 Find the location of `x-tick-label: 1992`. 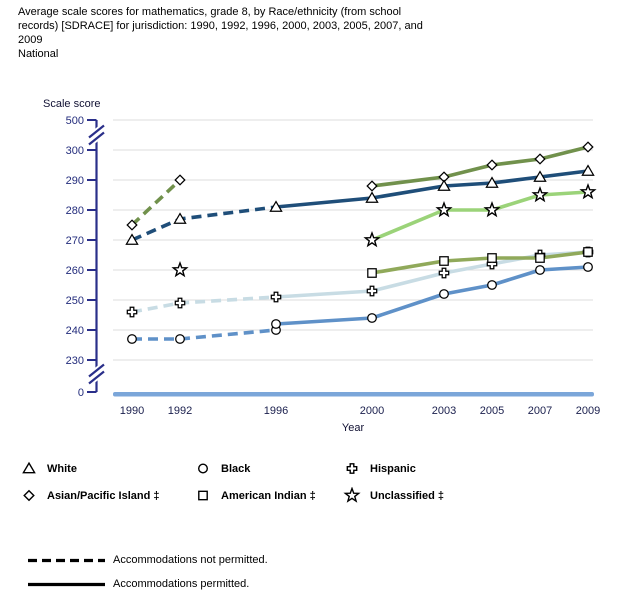

x-tick-label: 1992 is located at coordinates (180, 411).